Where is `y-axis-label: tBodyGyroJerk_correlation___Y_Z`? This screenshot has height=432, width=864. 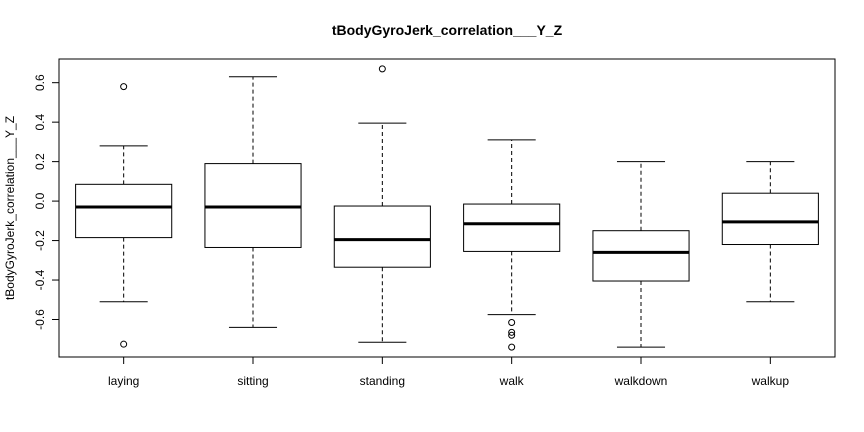
y-axis-label: tBodyGyroJerk_correlation___Y_Z is located at coordinates (10, 208).